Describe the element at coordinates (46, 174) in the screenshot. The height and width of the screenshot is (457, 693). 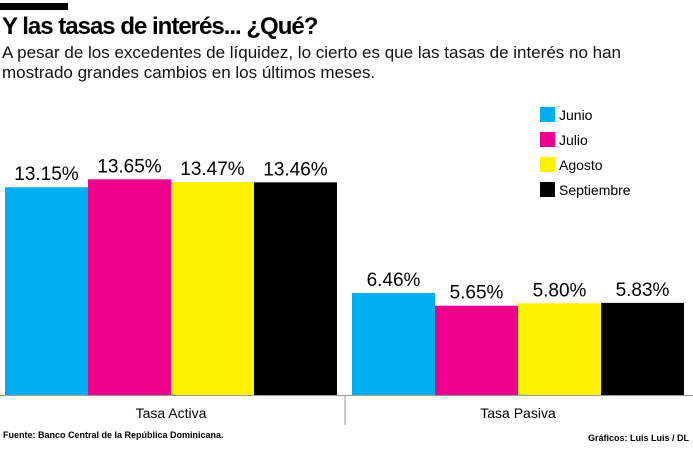
I see `data-label: 13.15%` at that location.